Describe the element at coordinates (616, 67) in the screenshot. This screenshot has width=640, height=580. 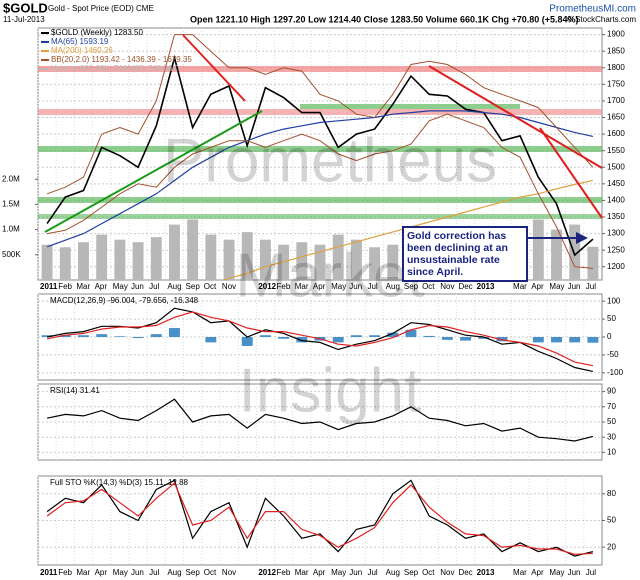
I see `y-tick-label: 1800` at that location.